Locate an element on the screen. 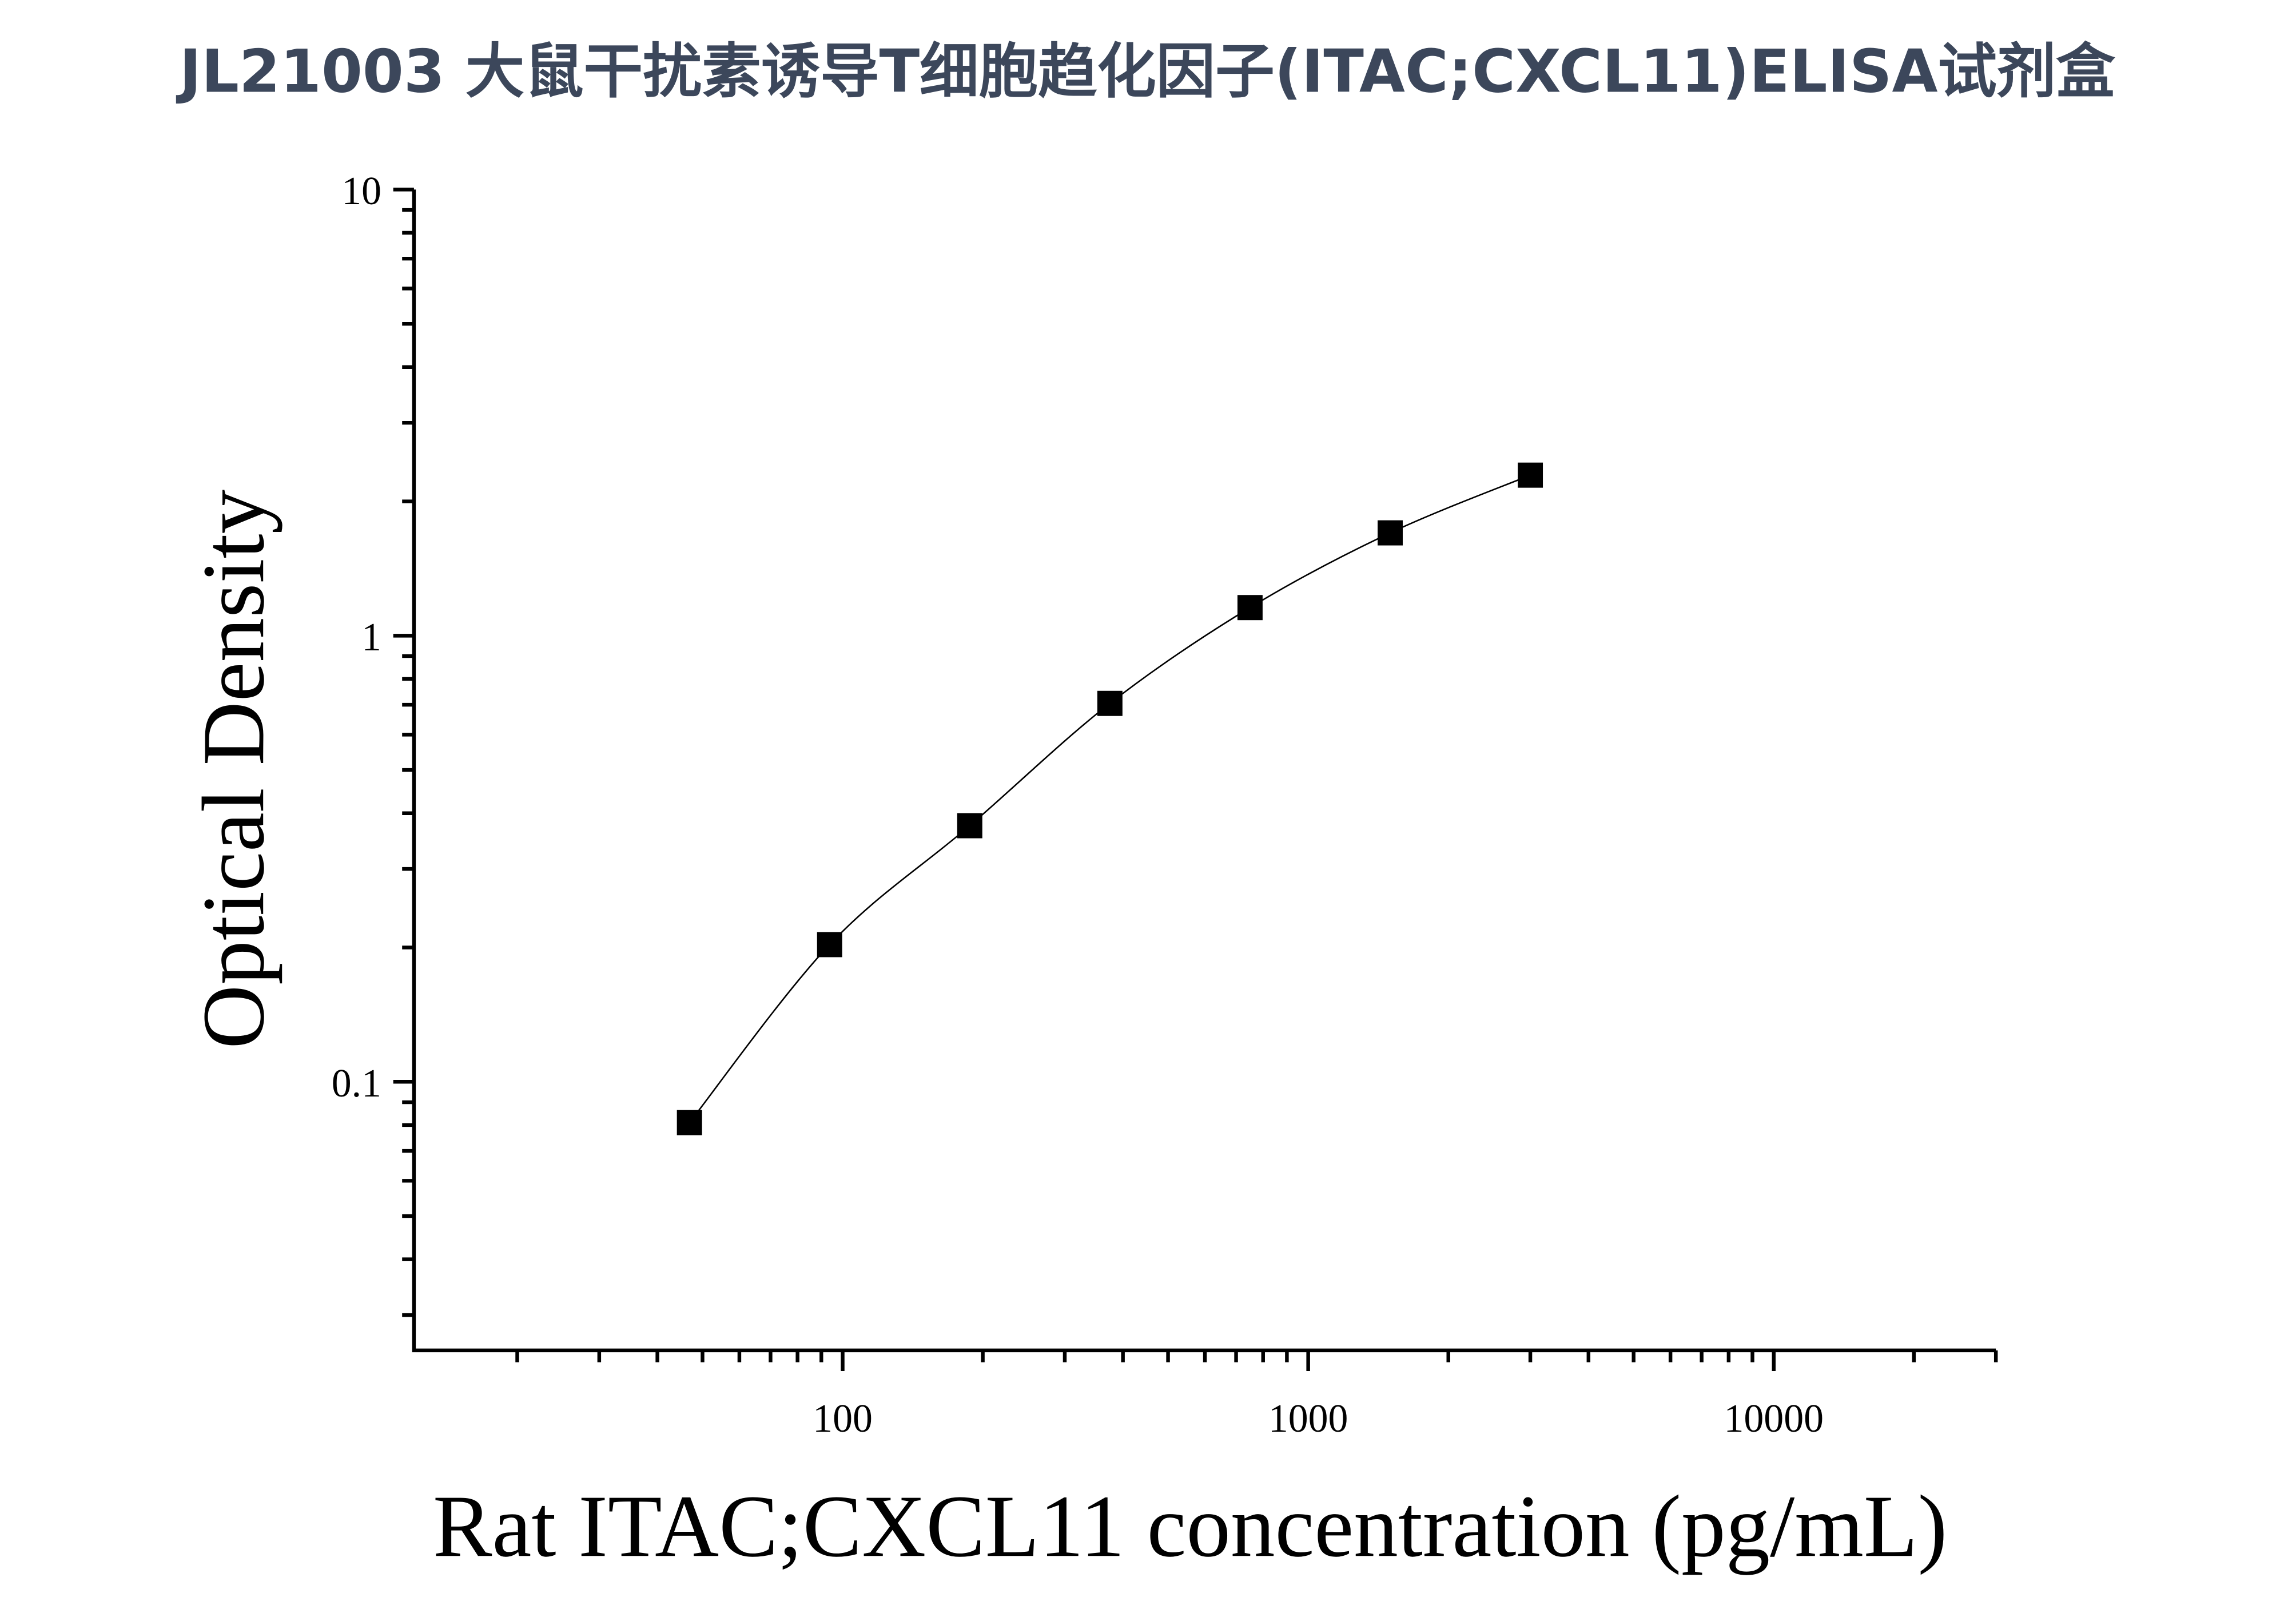 The image size is (2296, 1605). x-tick-label: 1000 is located at coordinates (1308, 1419).